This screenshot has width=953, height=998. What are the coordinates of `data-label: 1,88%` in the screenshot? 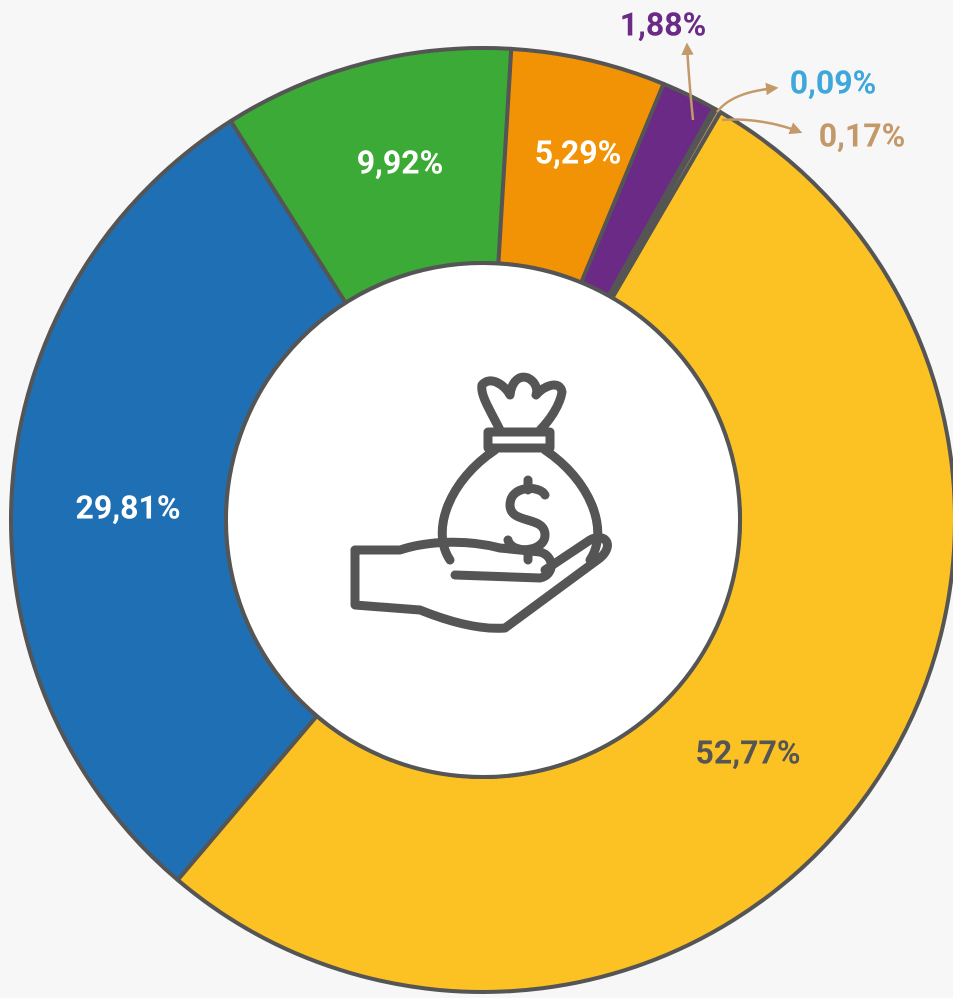 It's located at (663, 24).